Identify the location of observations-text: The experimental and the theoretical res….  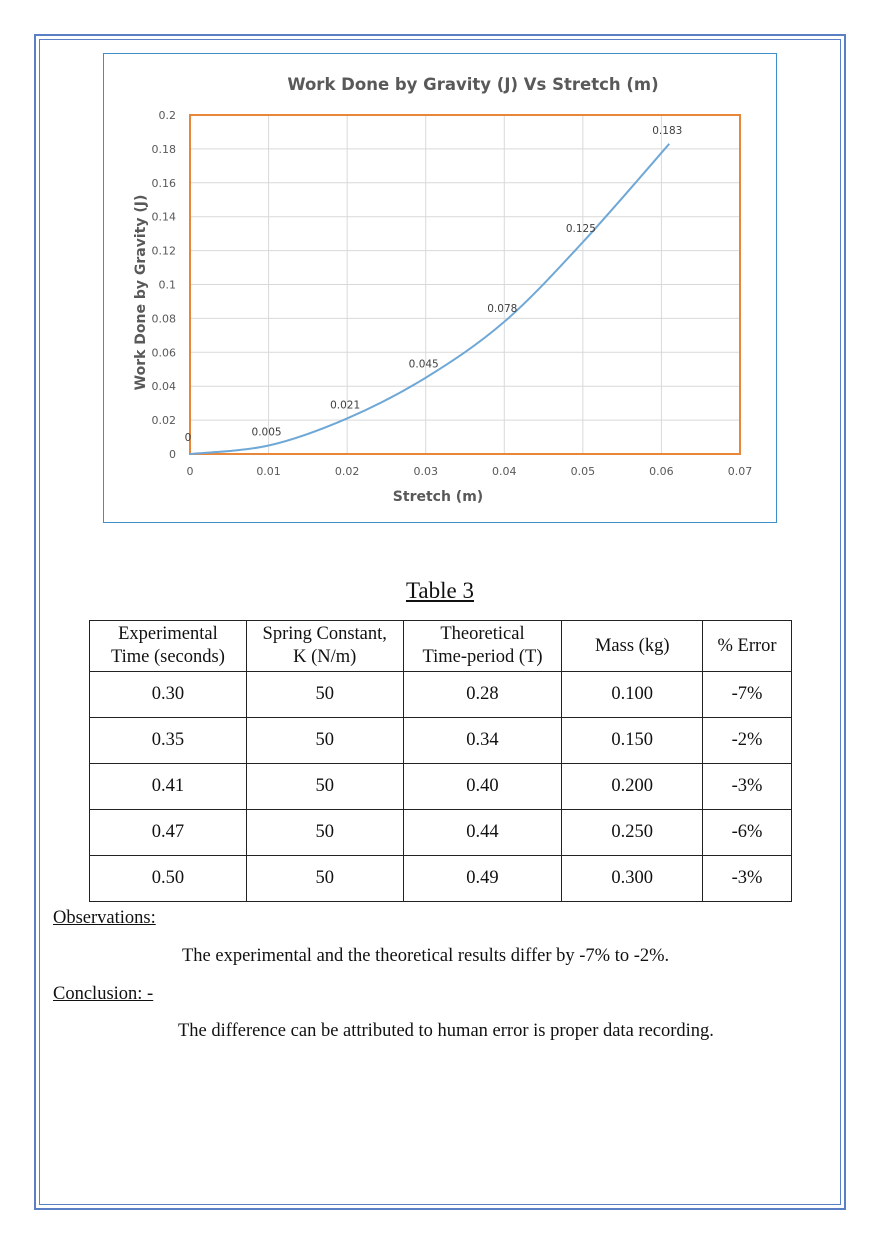
(426, 956).